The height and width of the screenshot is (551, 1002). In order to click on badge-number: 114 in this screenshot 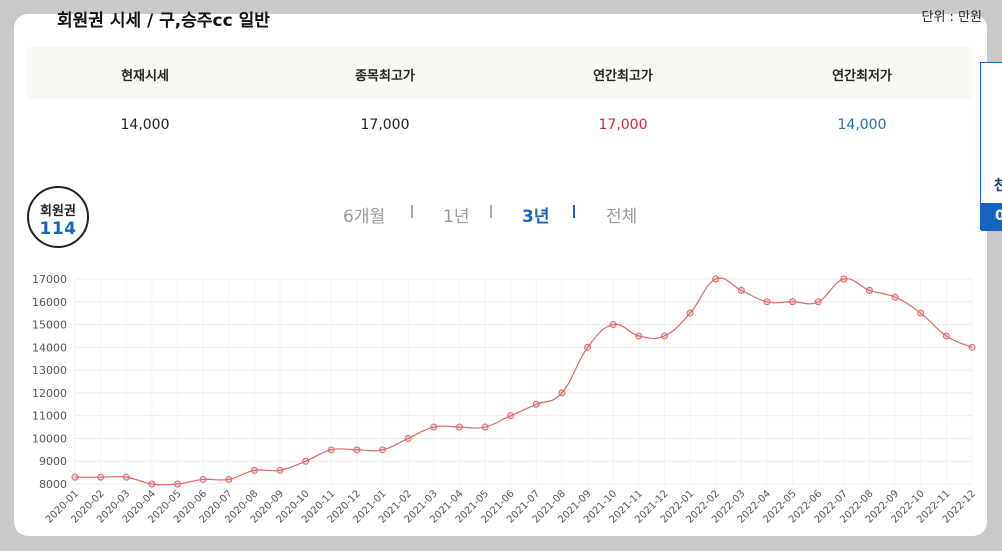, I will do `click(58, 229)`.